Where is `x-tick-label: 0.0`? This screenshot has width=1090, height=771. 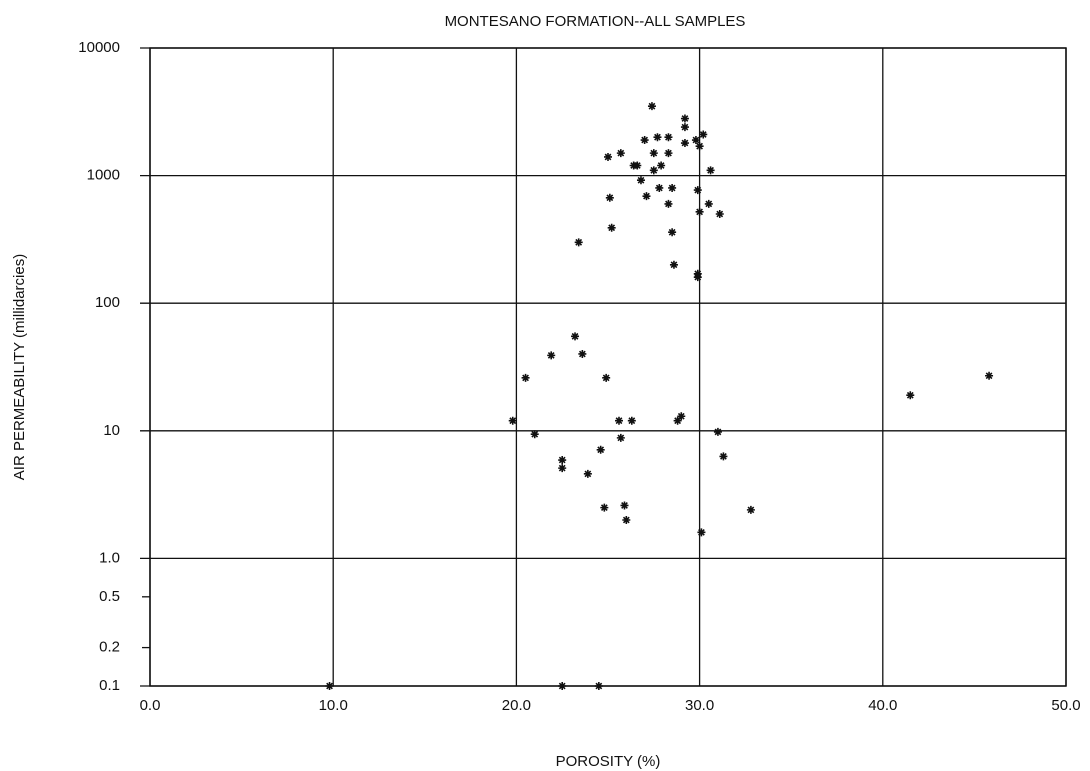 x-tick-label: 0.0 is located at coordinates (150, 705).